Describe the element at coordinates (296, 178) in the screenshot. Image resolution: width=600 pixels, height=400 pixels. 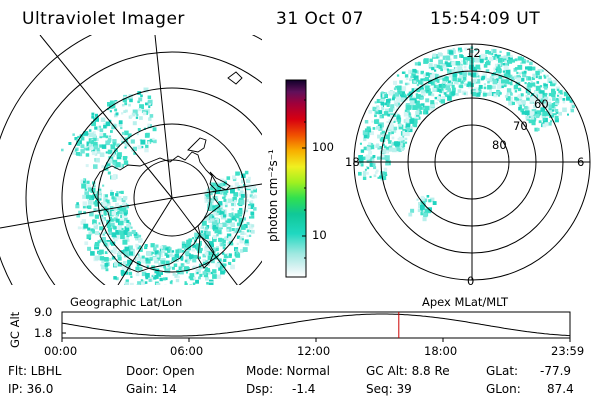
I see `colorbar` at that location.